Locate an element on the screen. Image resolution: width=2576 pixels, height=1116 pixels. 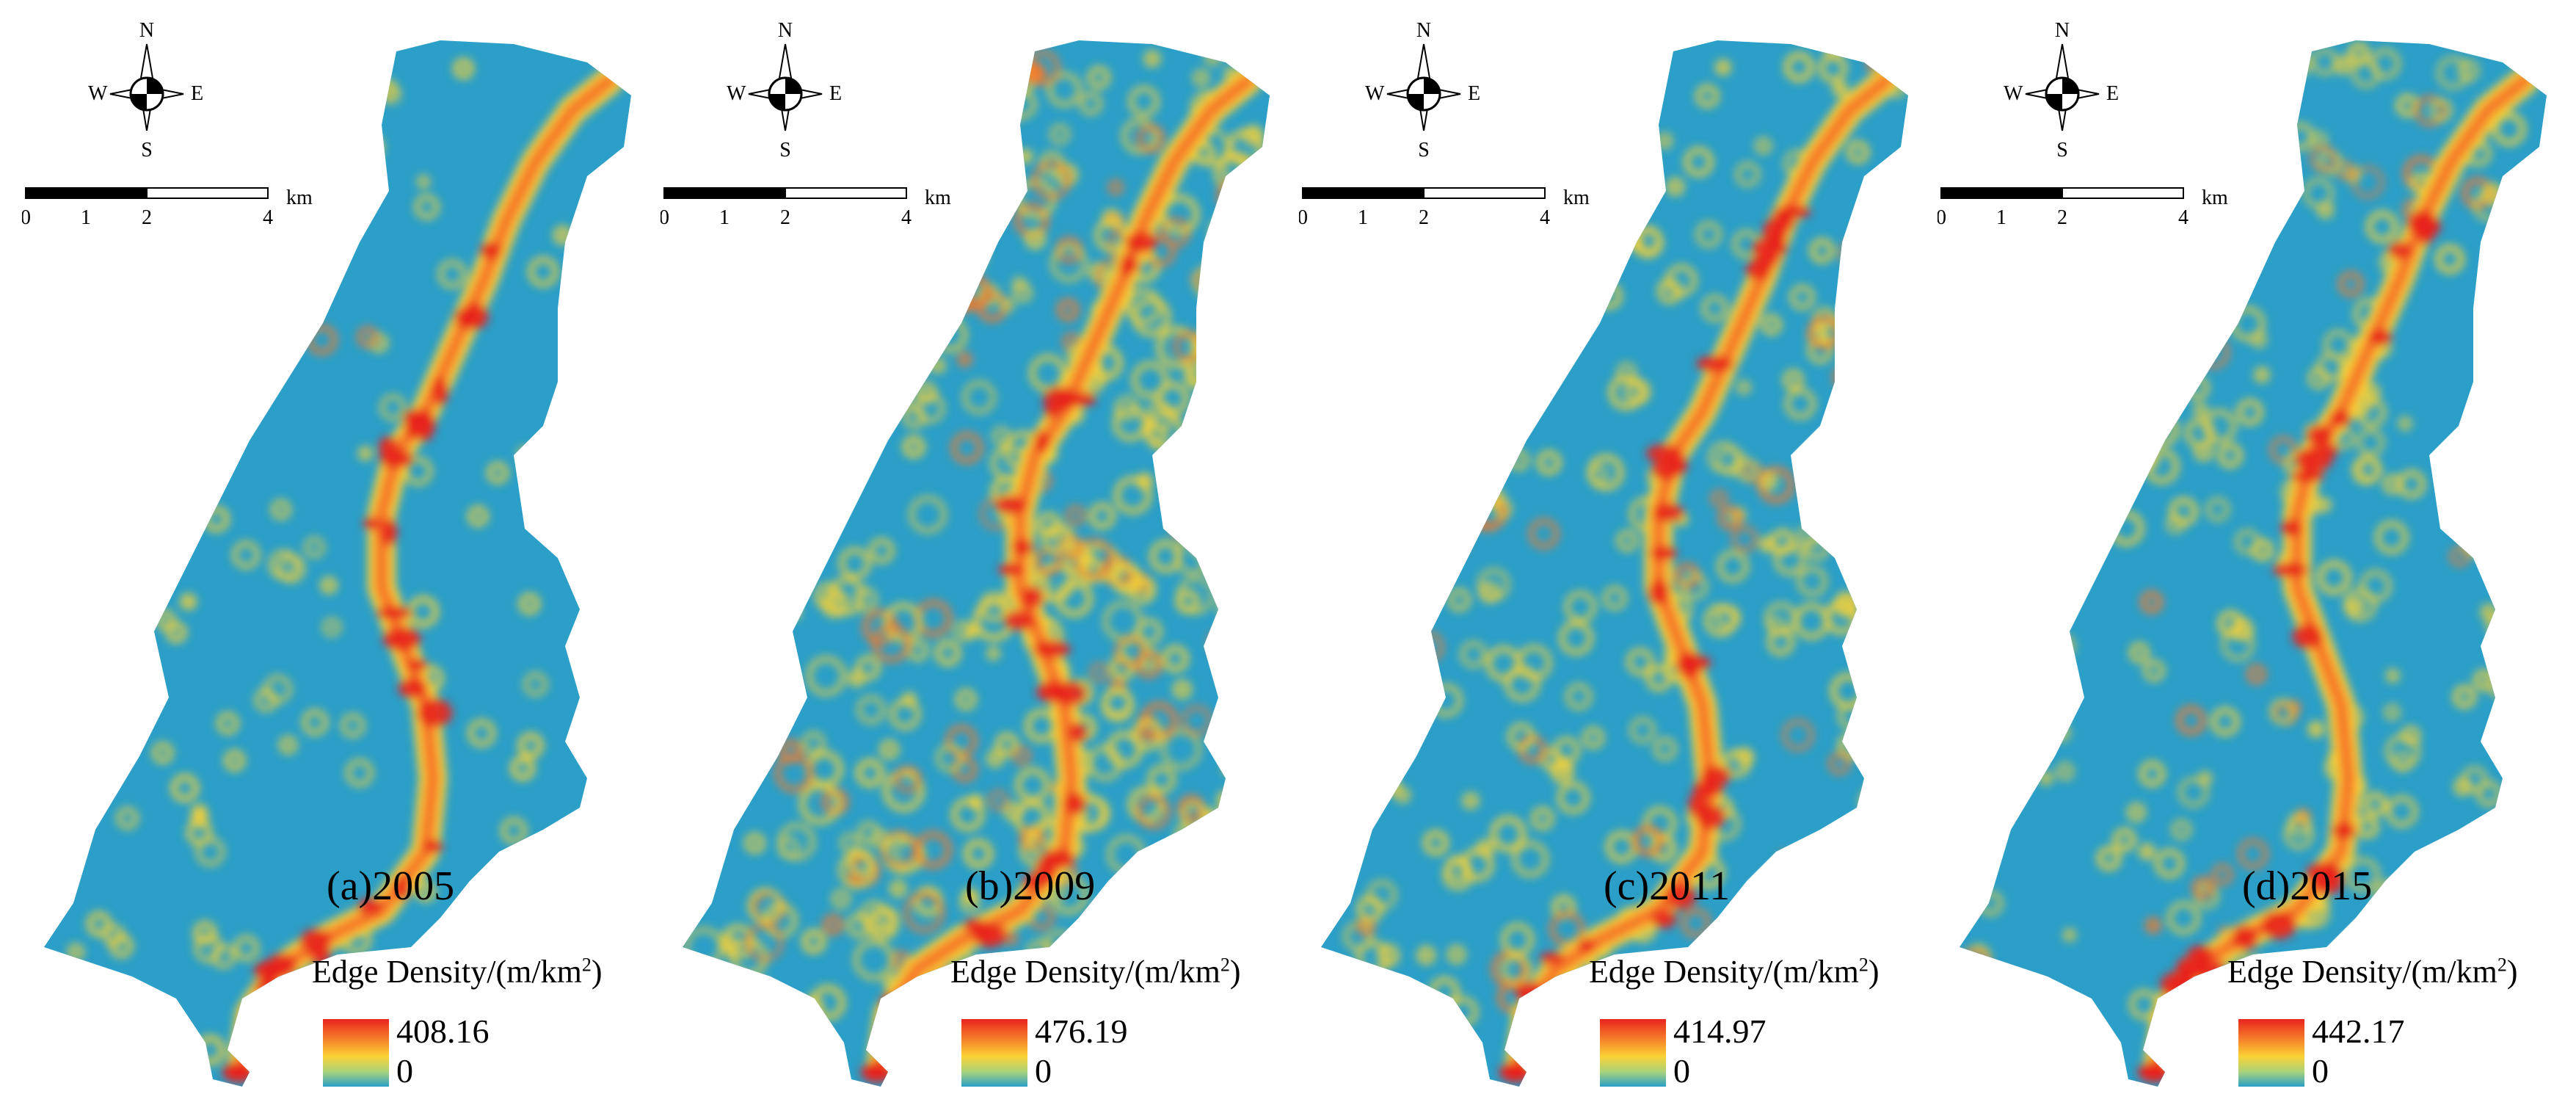
legend-max-value: 476.19 is located at coordinates (1081, 1031).